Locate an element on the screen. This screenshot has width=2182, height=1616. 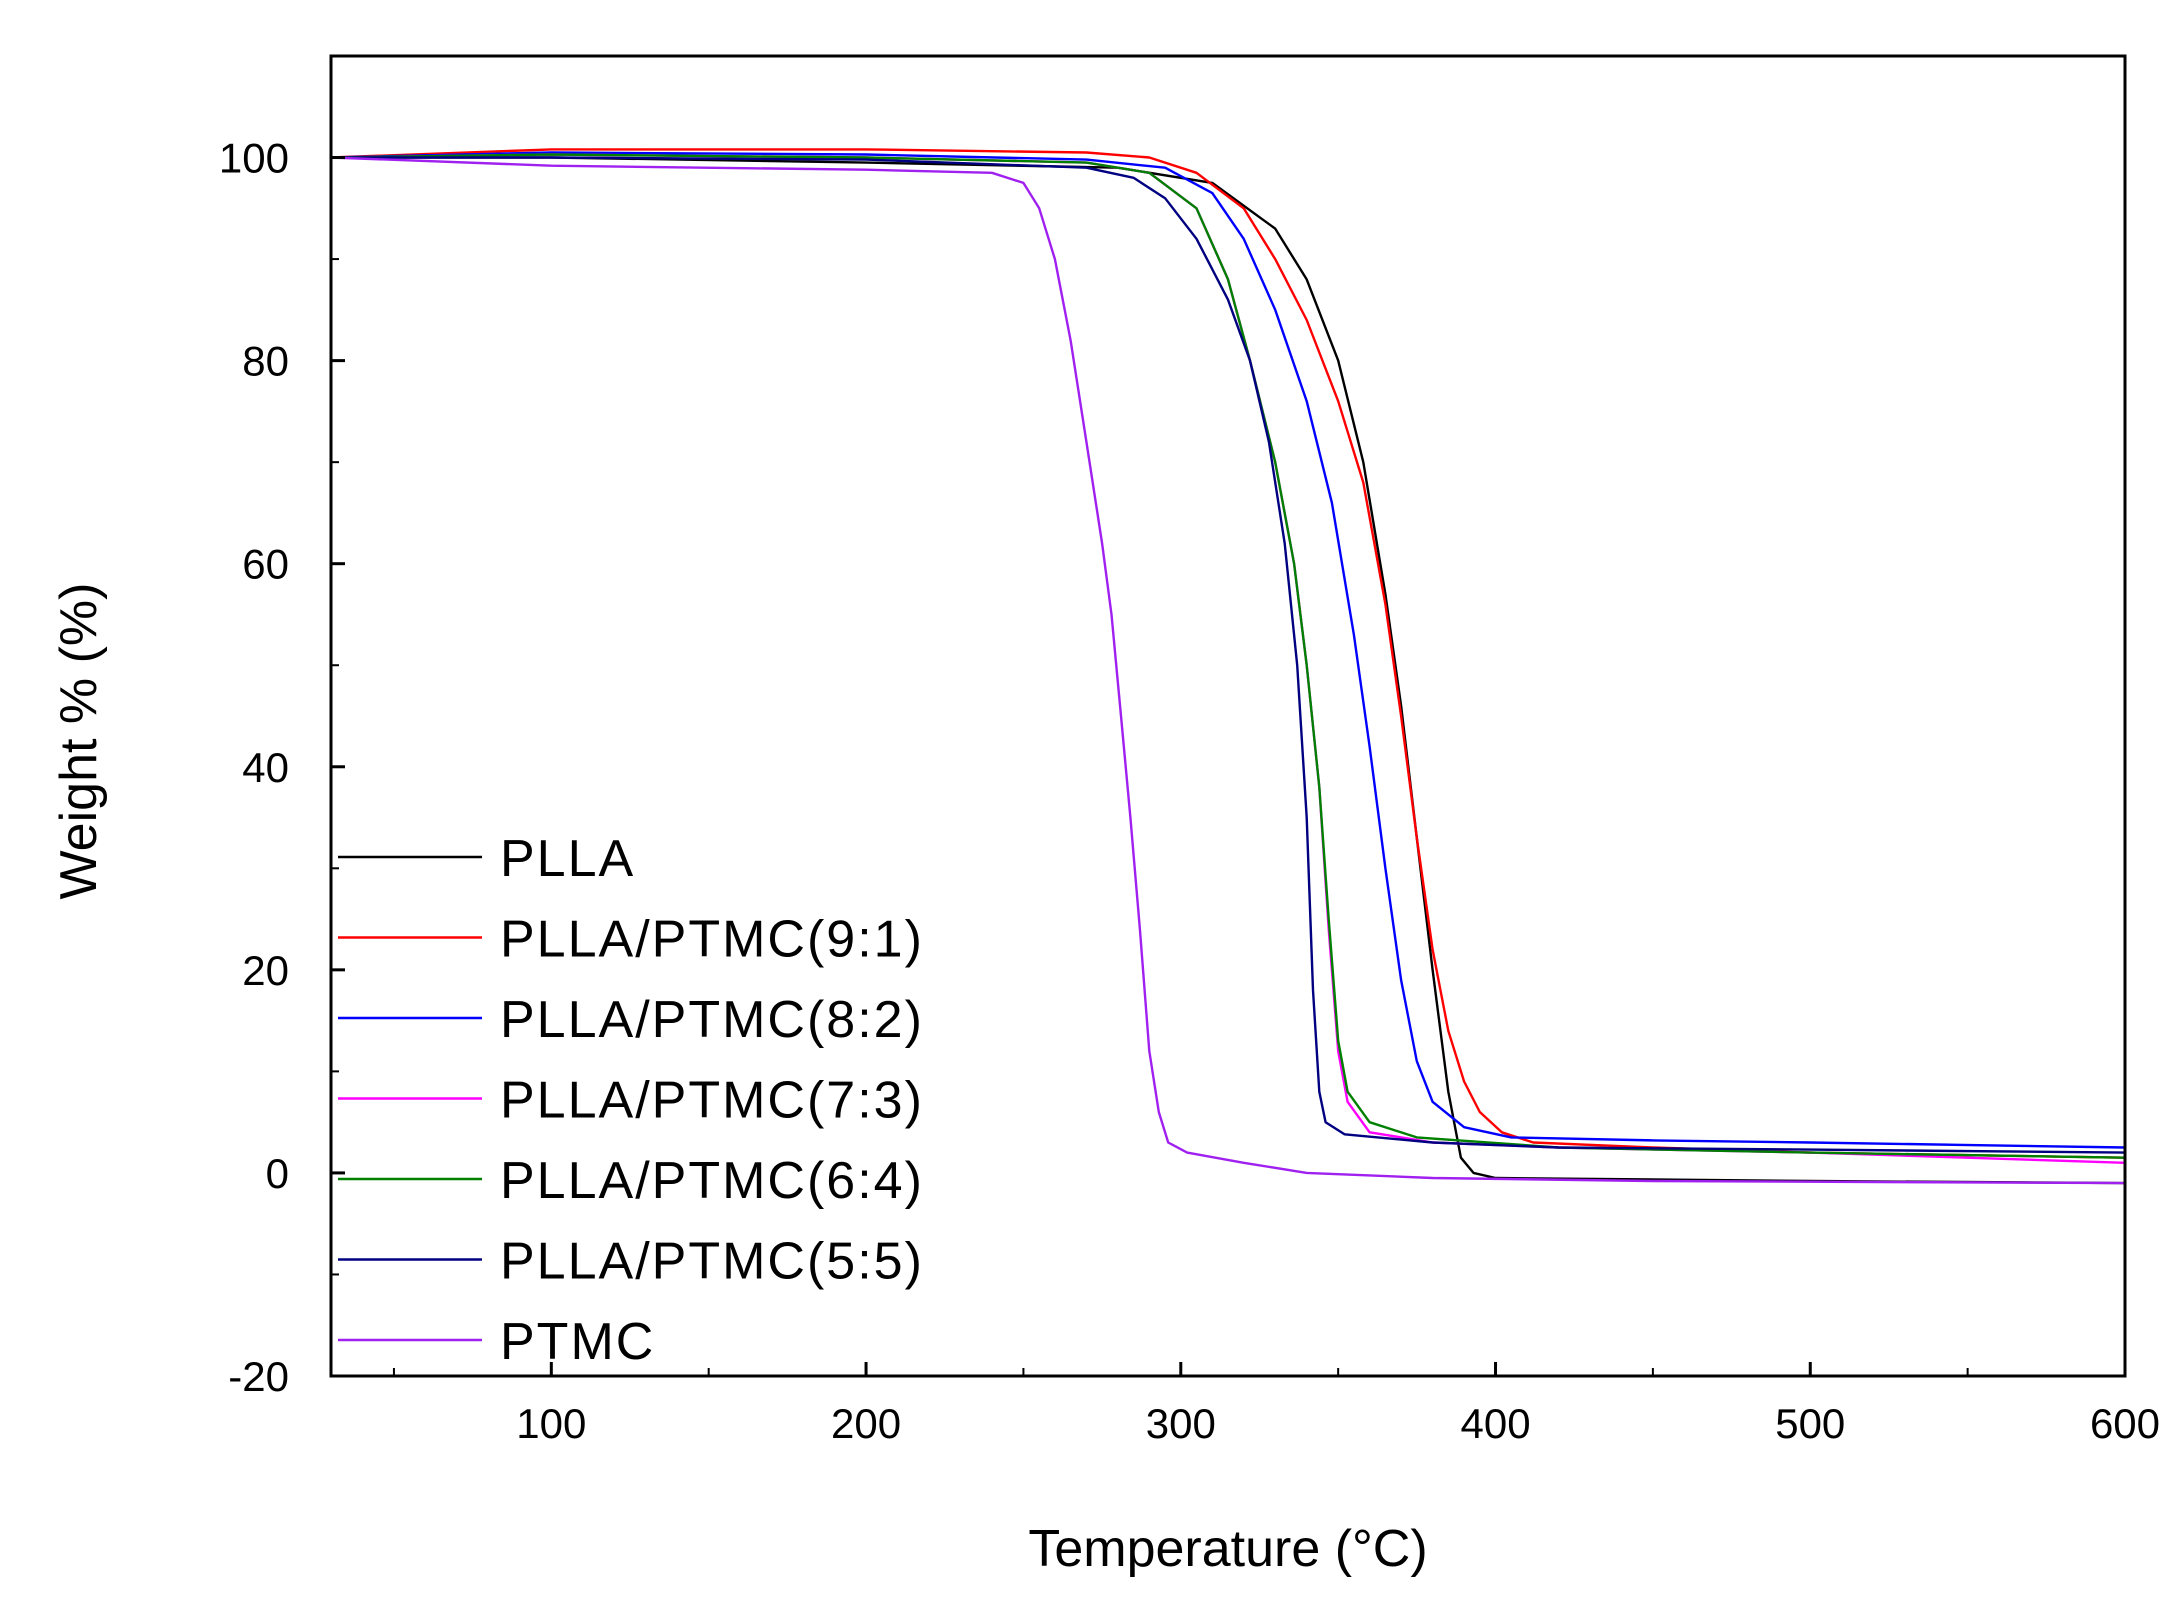
y-tick-label-60: 60 is located at coordinates (265, 564).